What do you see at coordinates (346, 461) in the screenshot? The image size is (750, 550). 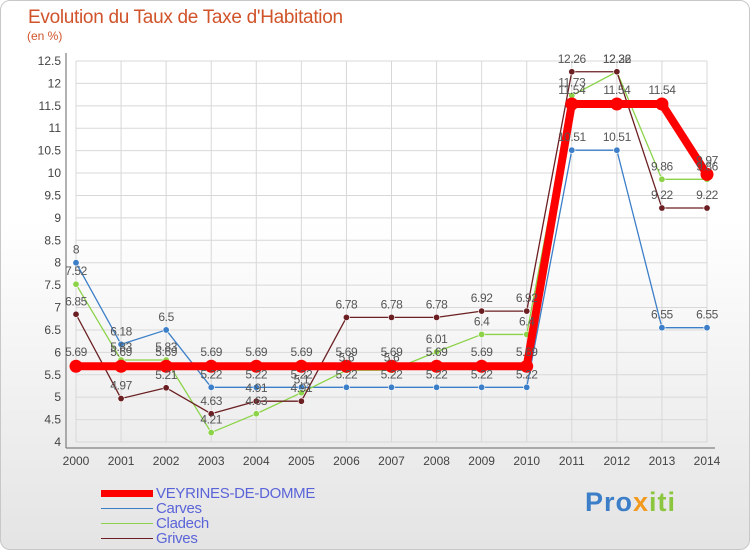 I see `x-tick-label: 2006` at bounding box center [346, 461].